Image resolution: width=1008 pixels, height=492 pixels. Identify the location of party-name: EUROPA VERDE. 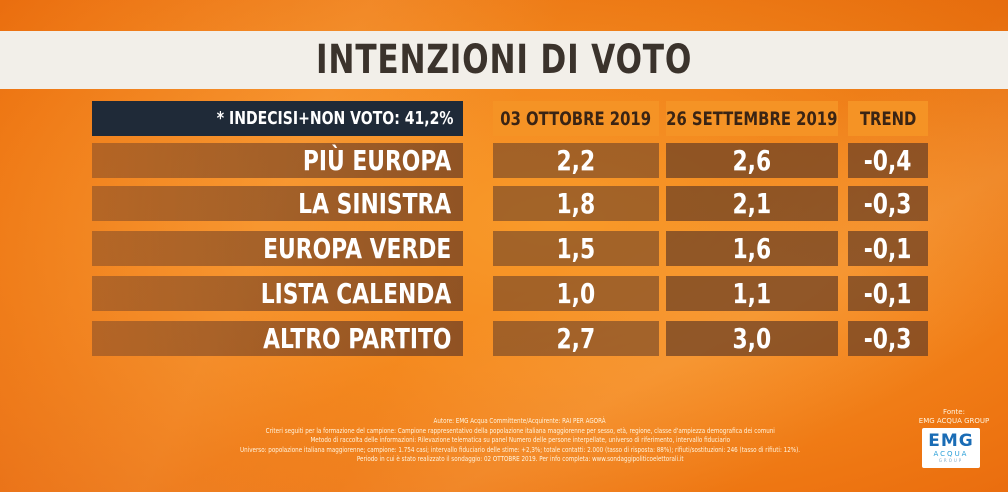
(277, 248).